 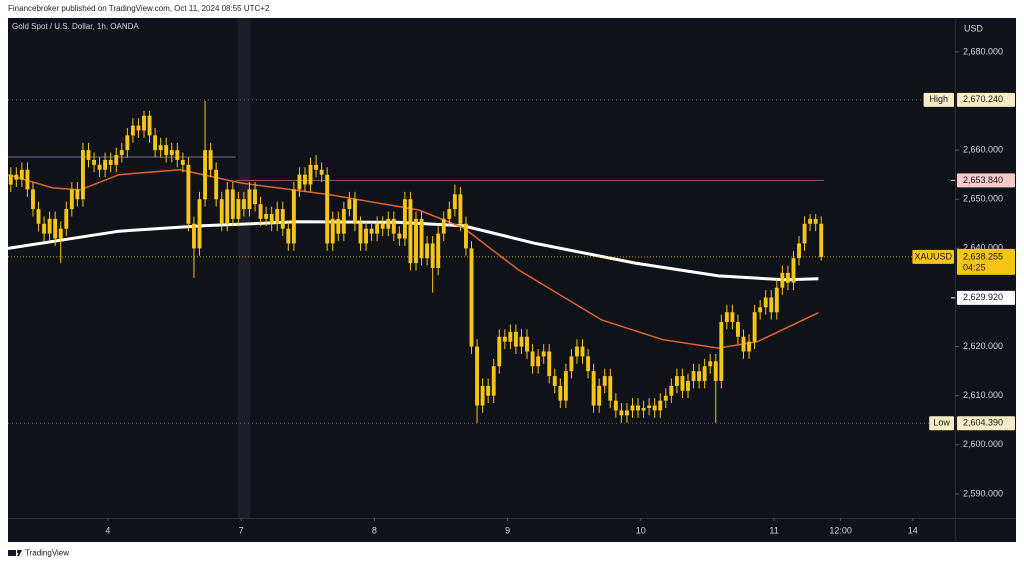 I want to click on tradingview-logo, so click(x=15, y=552).